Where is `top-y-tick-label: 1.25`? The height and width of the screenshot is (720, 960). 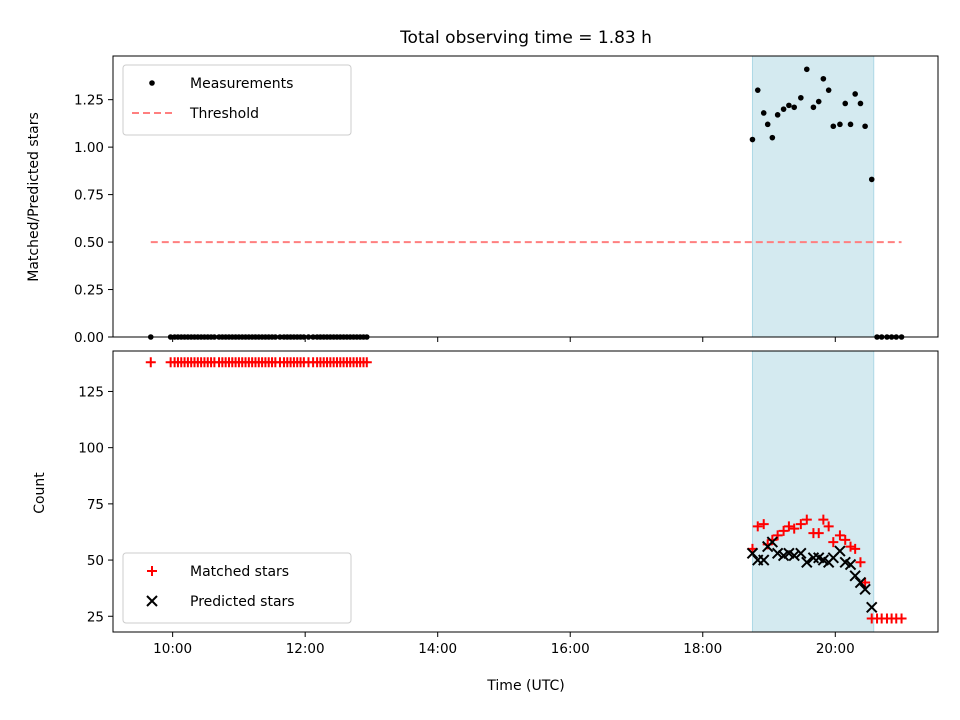 top-y-tick-label: 1.25 is located at coordinates (89, 101).